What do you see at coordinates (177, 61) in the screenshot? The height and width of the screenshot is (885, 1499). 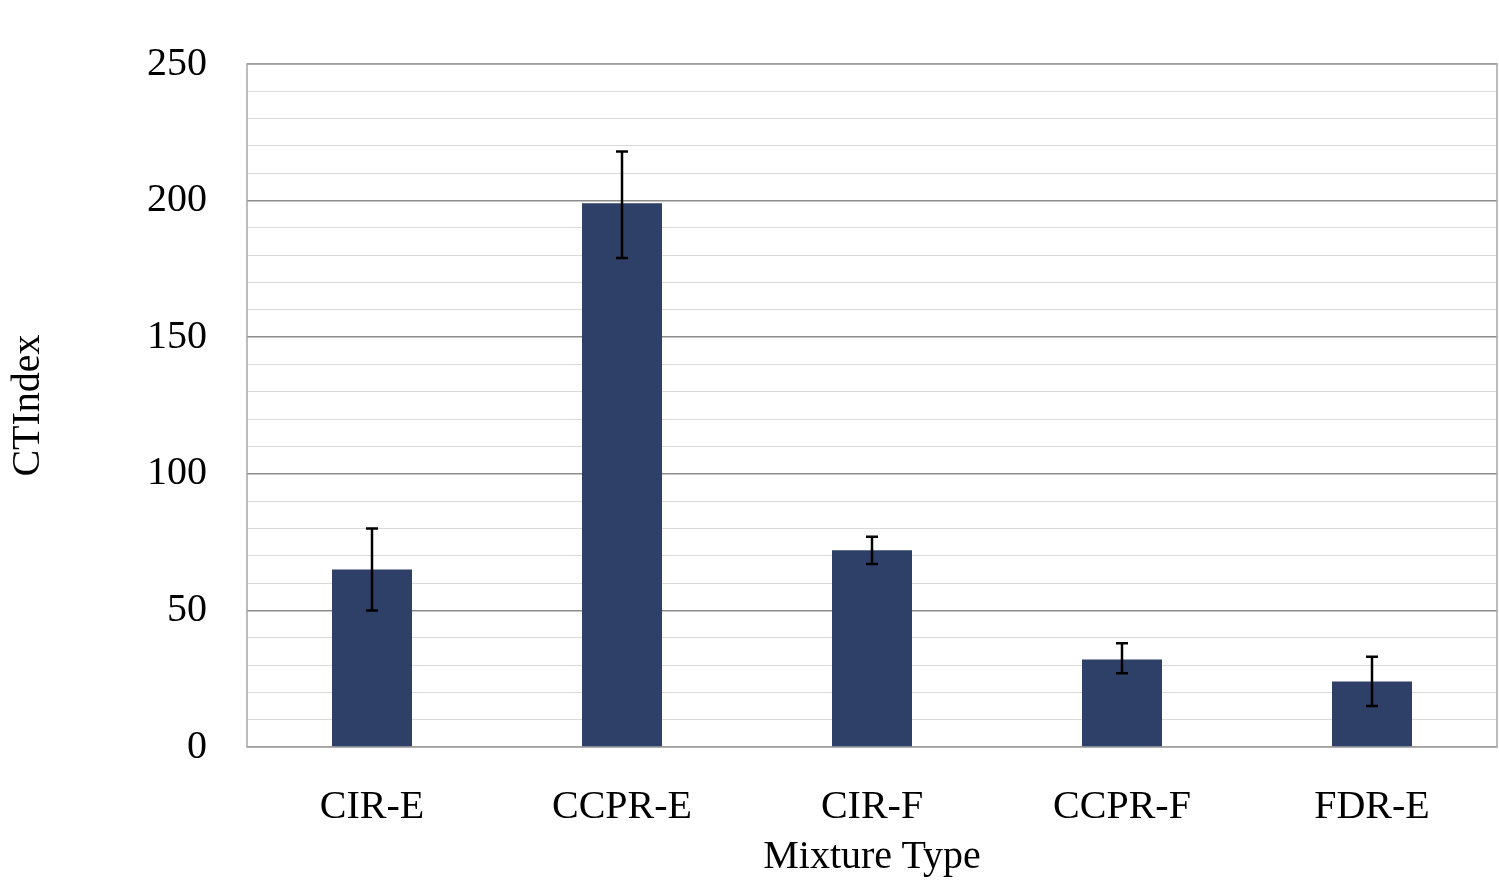 I see `y-tick-label: 250` at bounding box center [177, 61].